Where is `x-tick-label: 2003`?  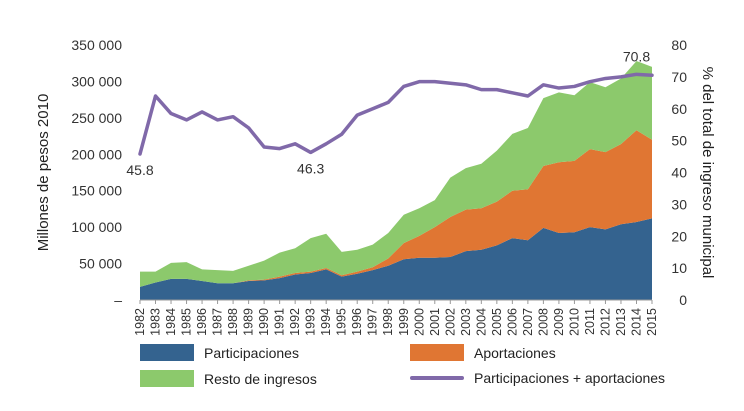 x-tick-label: 2003 is located at coordinates (466, 322).